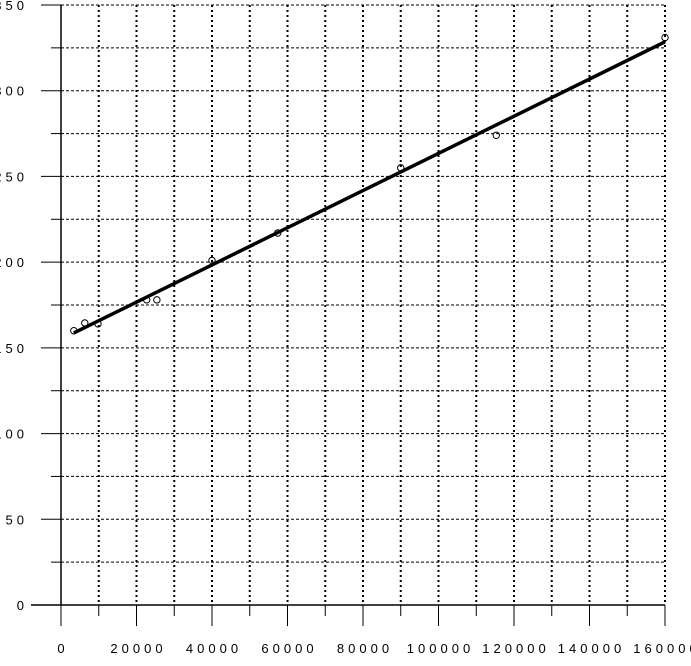 This screenshot has height=666, width=691. What do you see at coordinates (62, 648) in the screenshot?
I see `x-tick-label: 0` at bounding box center [62, 648].